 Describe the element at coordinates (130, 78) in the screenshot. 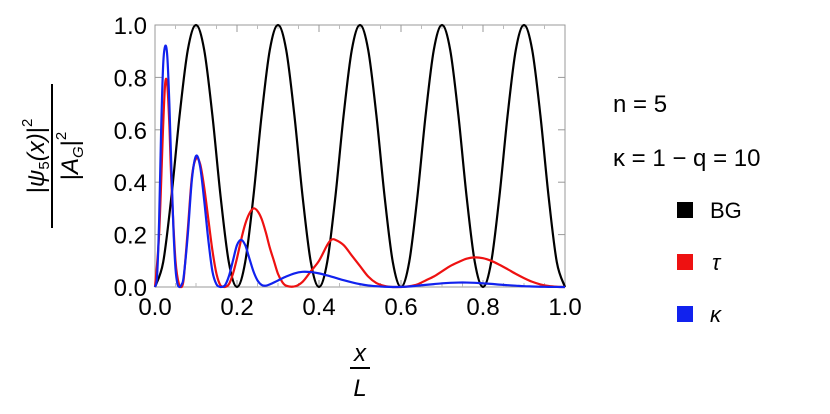

I see `y-tick-label: 0.8` at that location.